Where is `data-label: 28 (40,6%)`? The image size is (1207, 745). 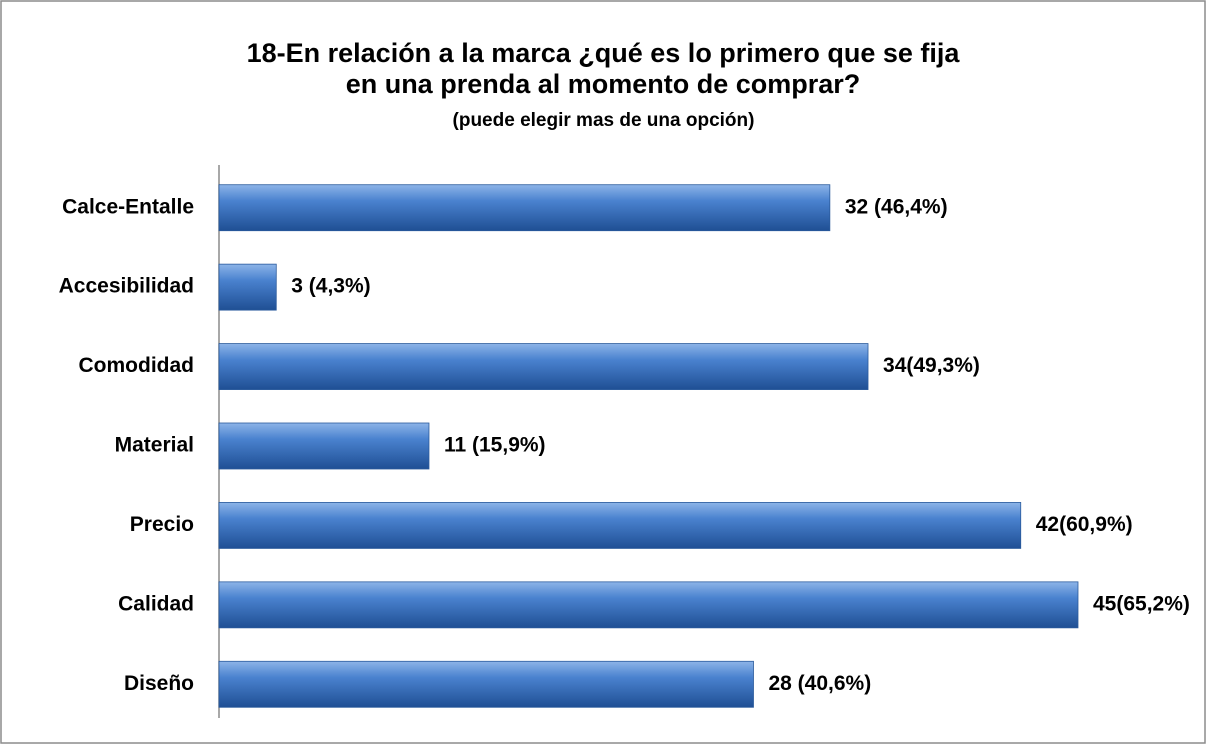 data-label: 28 (40,6%) is located at coordinates (819, 683).